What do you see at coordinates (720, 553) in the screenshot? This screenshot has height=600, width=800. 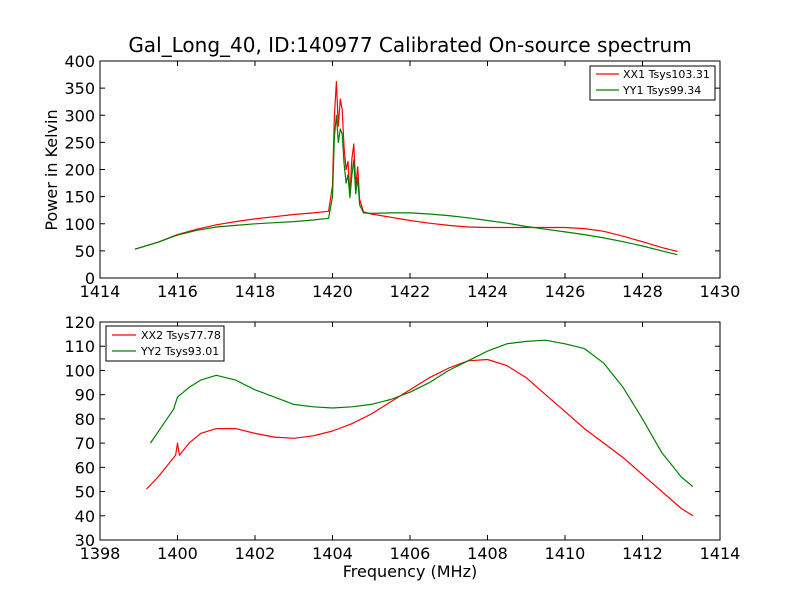 I see `bottom-xtick-label: 1414` at bounding box center [720, 553].